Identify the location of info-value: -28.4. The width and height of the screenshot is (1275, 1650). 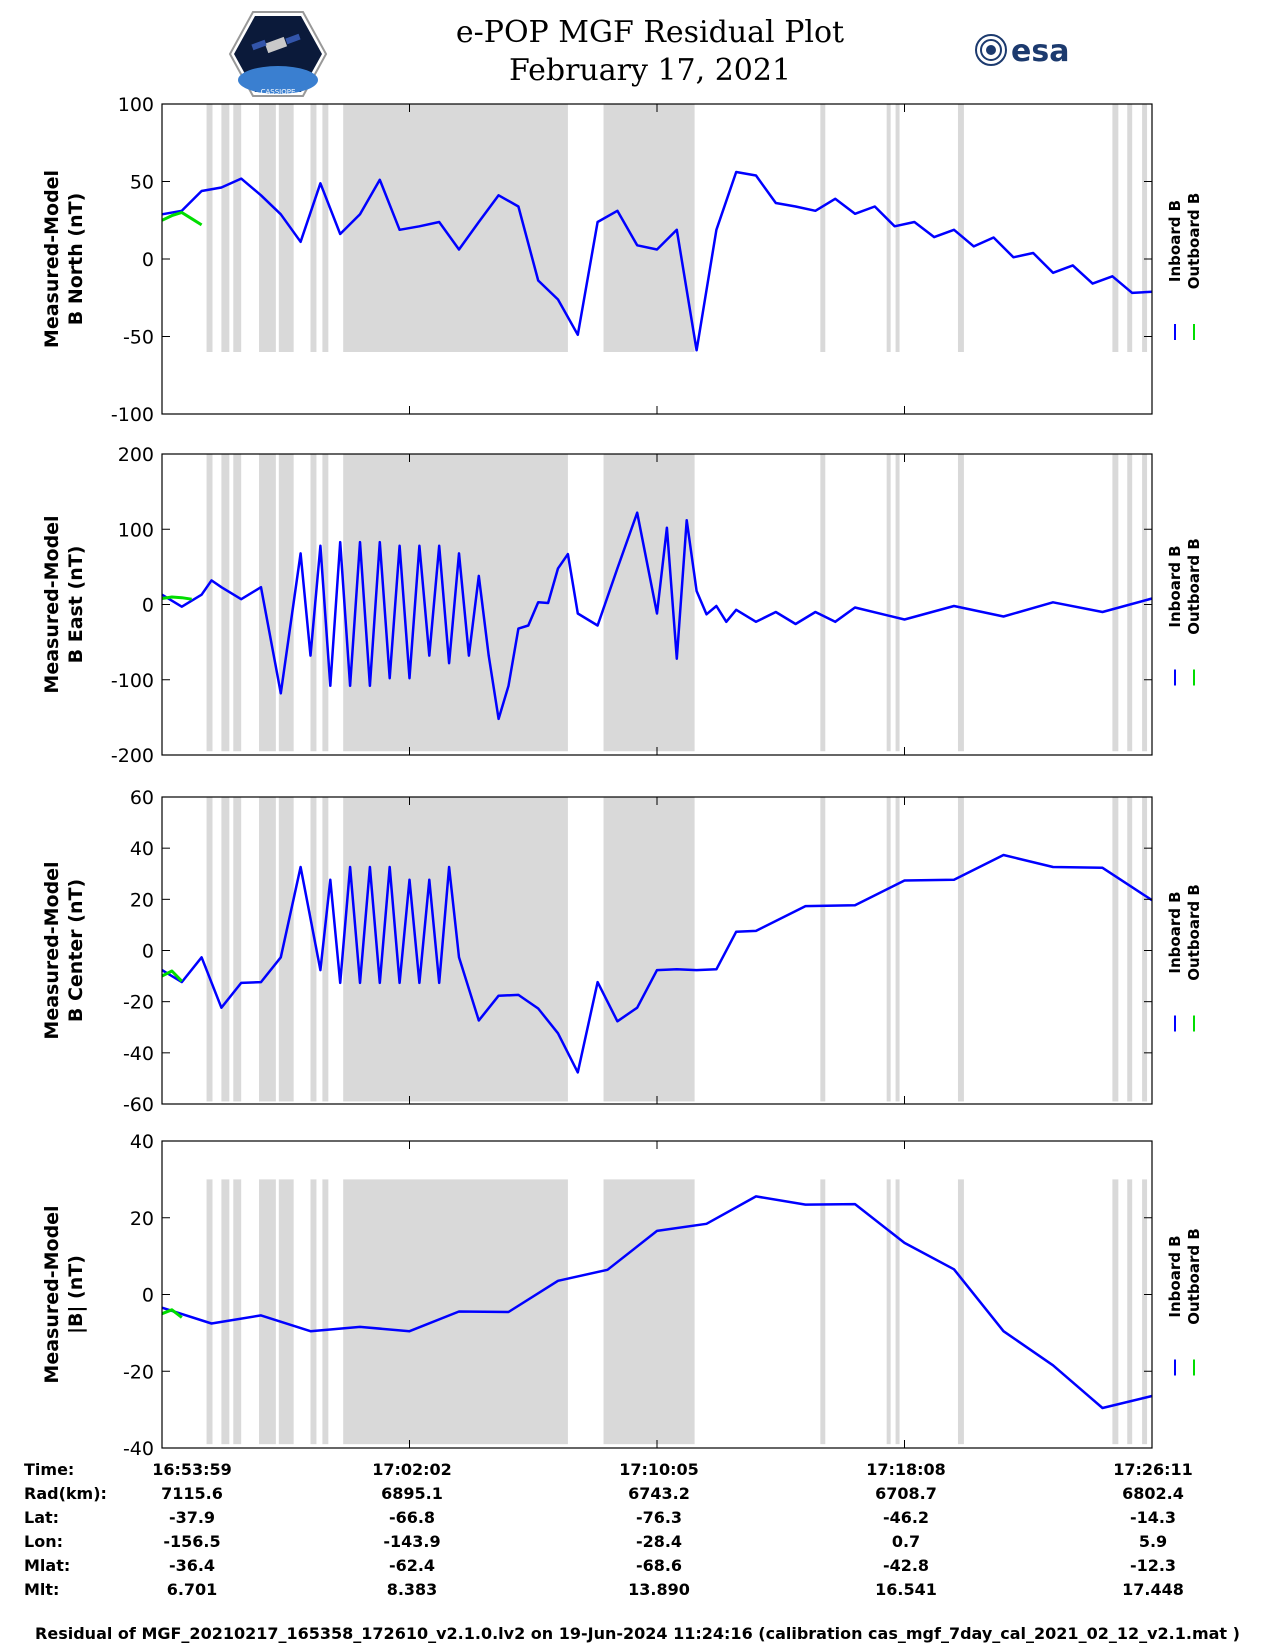
(659, 1541).